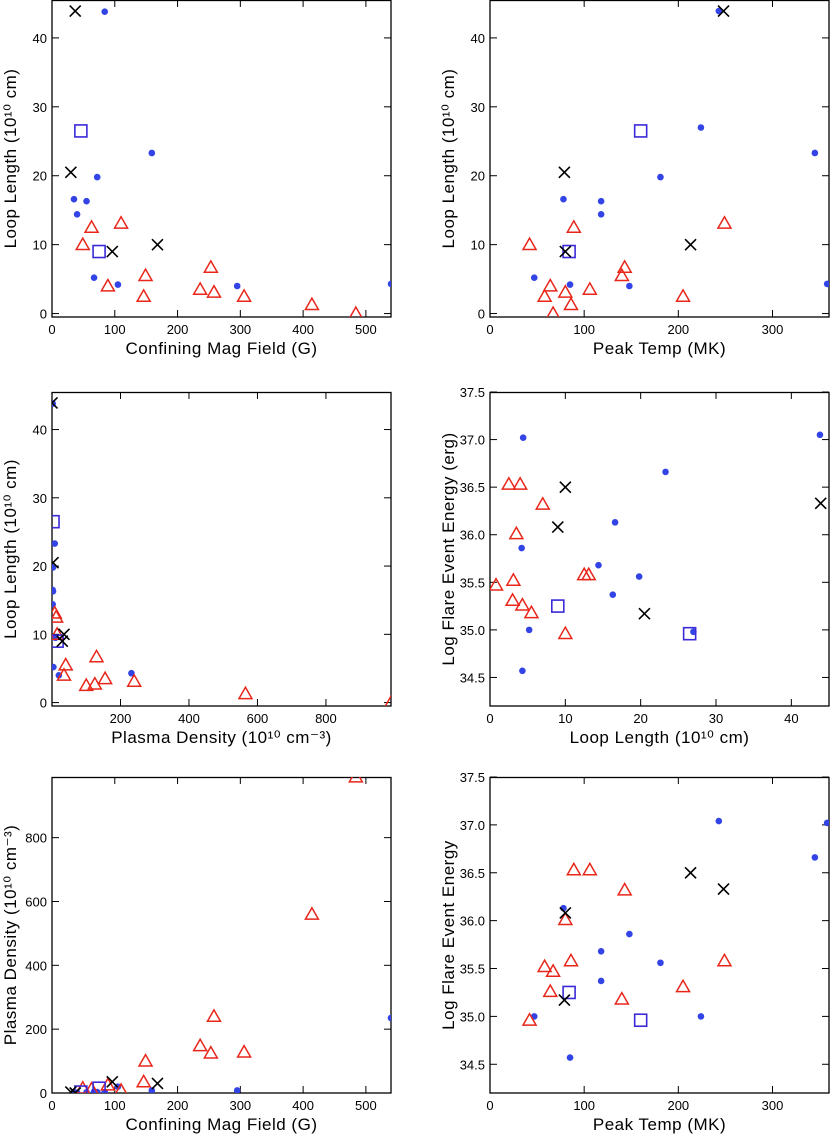  What do you see at coordinates (448, 935) in the screenshot?
I see `y-axis-title: Log Flare Event Energy` at bounding box center [448, 935].